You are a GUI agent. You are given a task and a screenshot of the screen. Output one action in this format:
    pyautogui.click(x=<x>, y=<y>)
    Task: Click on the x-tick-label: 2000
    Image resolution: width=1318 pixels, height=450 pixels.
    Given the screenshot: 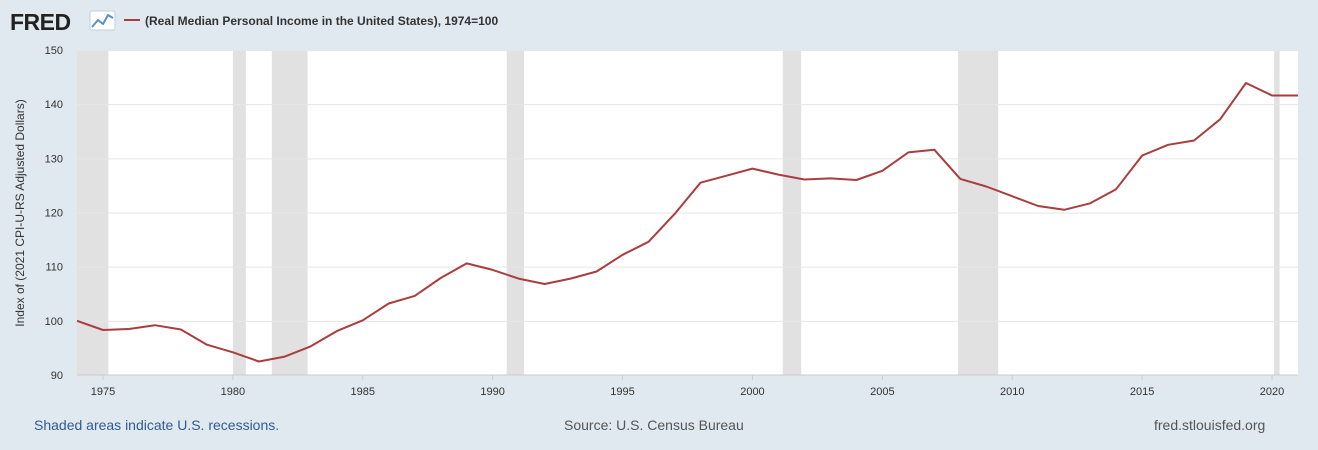 What is the action you would take?
    pyautogui.click(x=752, y=392)
    